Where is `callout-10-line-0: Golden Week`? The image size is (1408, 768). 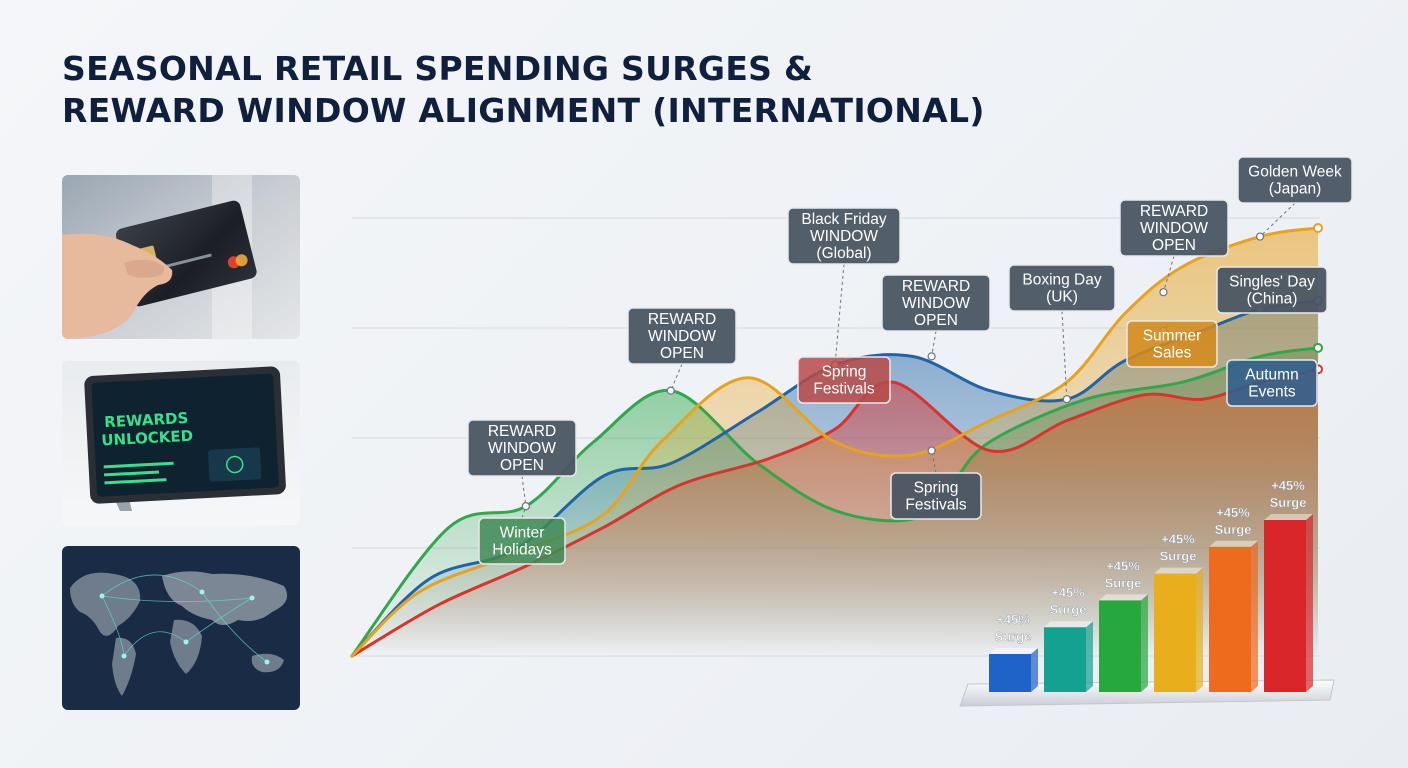
callout-10-line-0: Golden Week is located at coordinates (1295, 172).